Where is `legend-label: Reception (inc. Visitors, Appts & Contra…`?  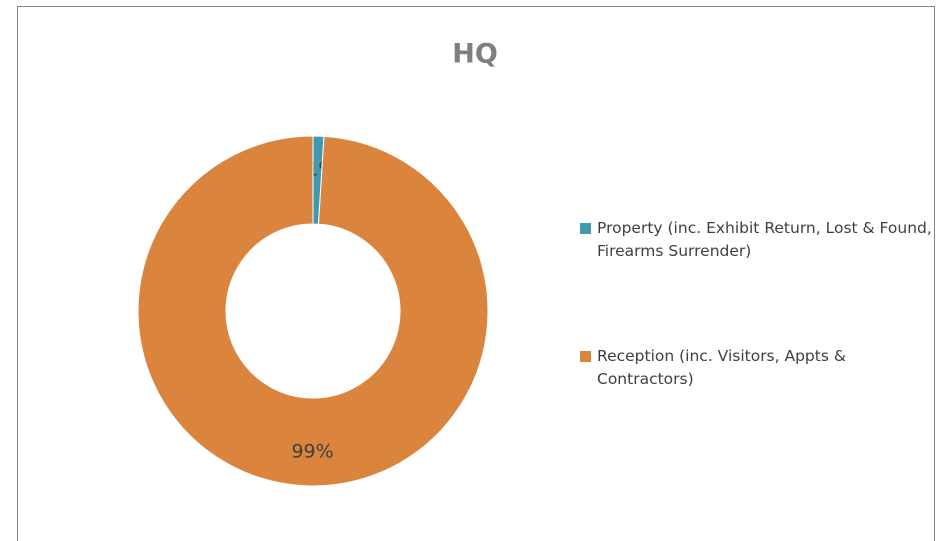
legend-label: Reception (inc. Visitors, Appts & Contra… is located at coordinates (721, 367).